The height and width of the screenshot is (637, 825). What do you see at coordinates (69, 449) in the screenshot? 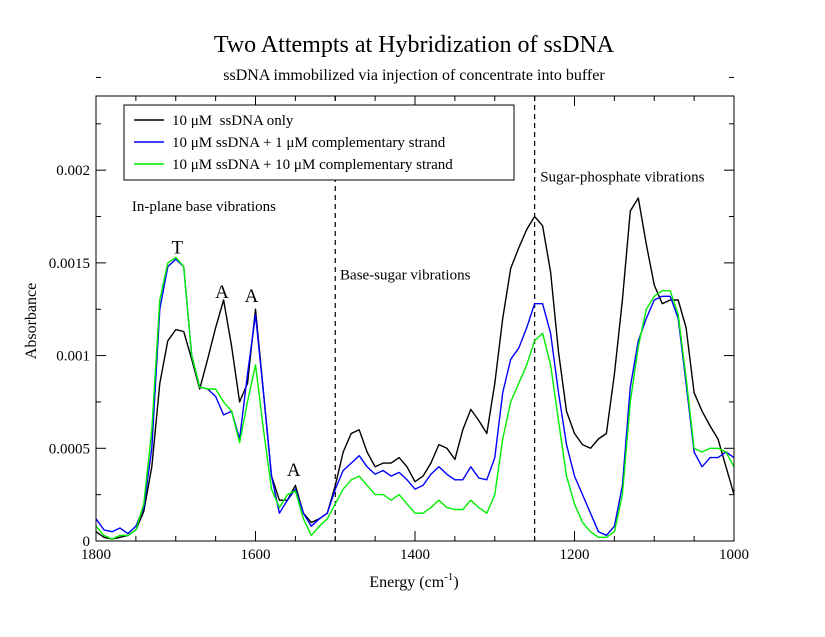
I see `y-tick-label: 0.0005` at bounding box center [69, 449].